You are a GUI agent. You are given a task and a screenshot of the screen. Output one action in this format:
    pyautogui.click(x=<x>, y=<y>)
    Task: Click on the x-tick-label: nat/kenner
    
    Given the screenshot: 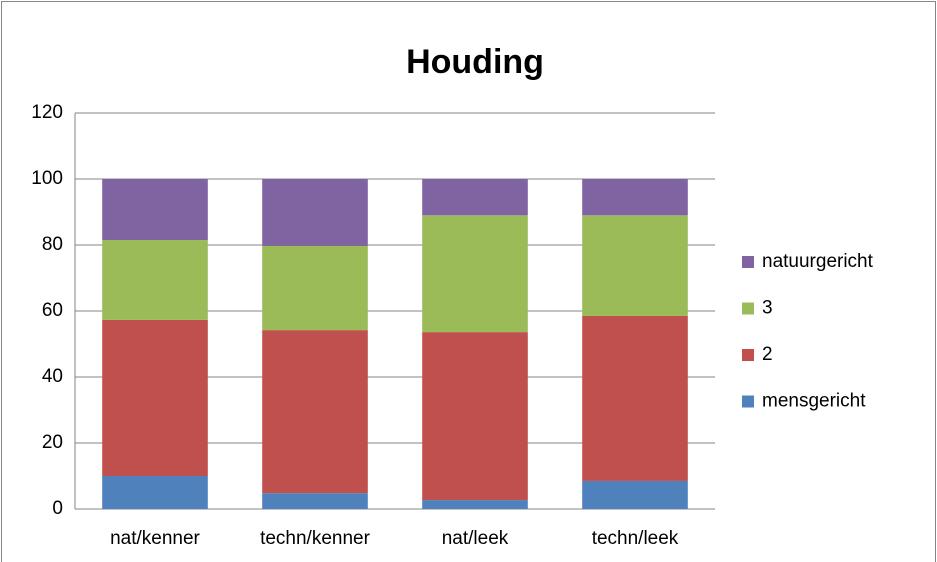 What is the action you would take?
    pyautogui.click(x=155, y=538)
    